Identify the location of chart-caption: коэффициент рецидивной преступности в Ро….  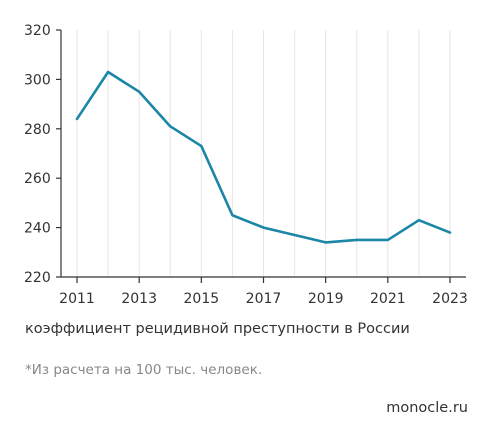
(217, 329).